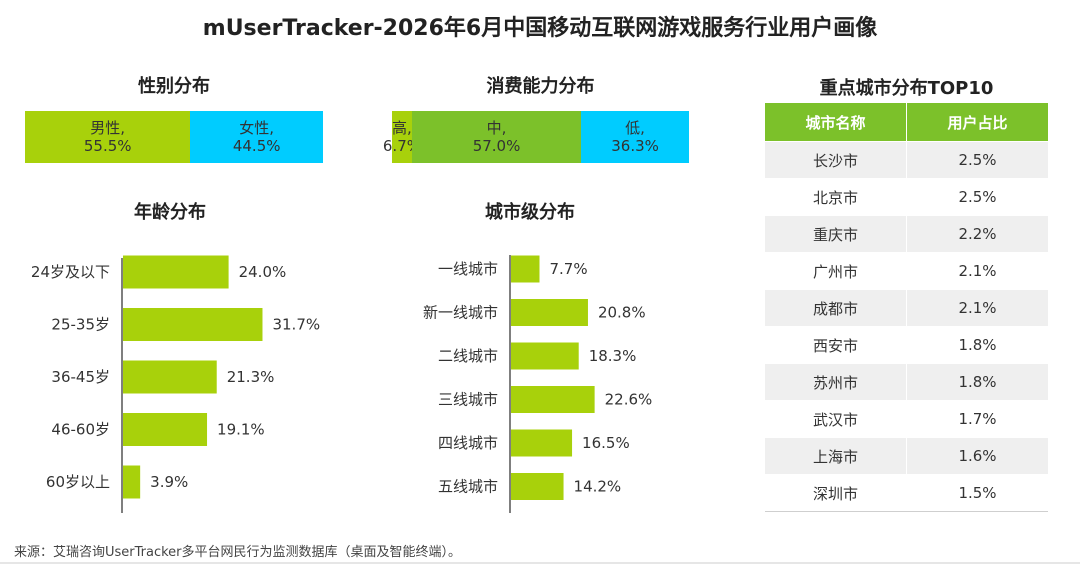 This screenshot has width=1080, height=564. What do you see at coordinates (977, 492) in the screenshot?
I see `user-share-cell: 1.5%` at bounding box center [977, 492].